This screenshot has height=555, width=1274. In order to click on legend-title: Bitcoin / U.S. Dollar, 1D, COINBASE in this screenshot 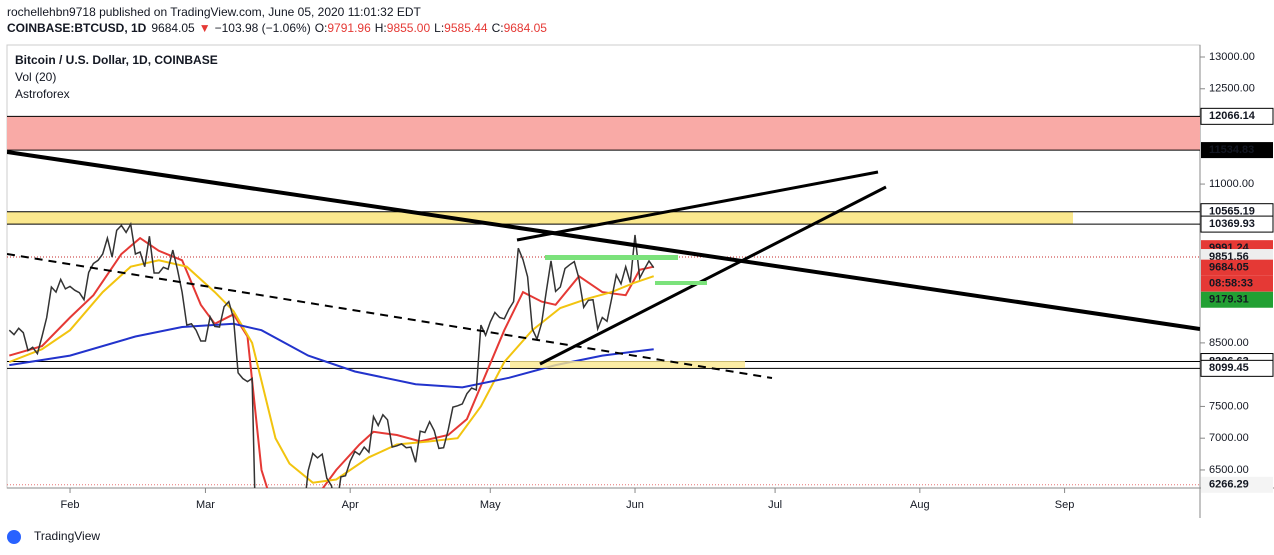, I will do `click(116, 60)`.